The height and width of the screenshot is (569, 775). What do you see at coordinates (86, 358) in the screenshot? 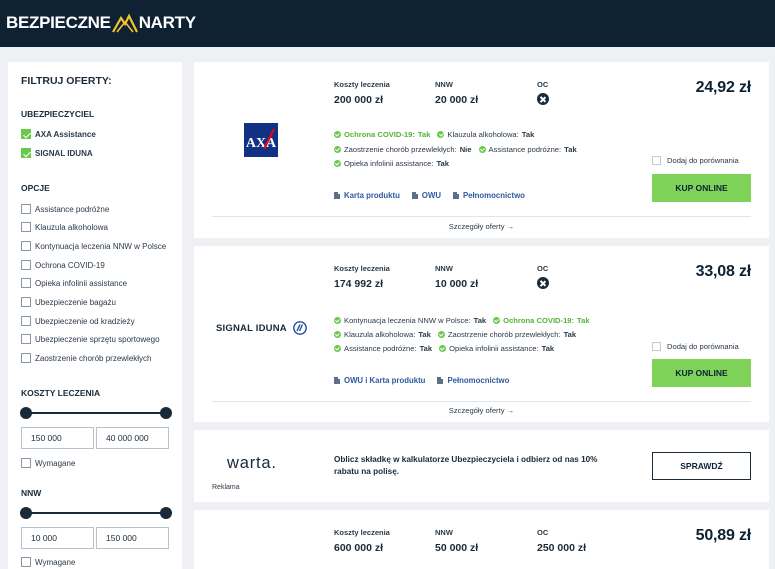
I see `filter-option: Zaostrzenie chorób przewlekłych` at bounding box center [86, 358].